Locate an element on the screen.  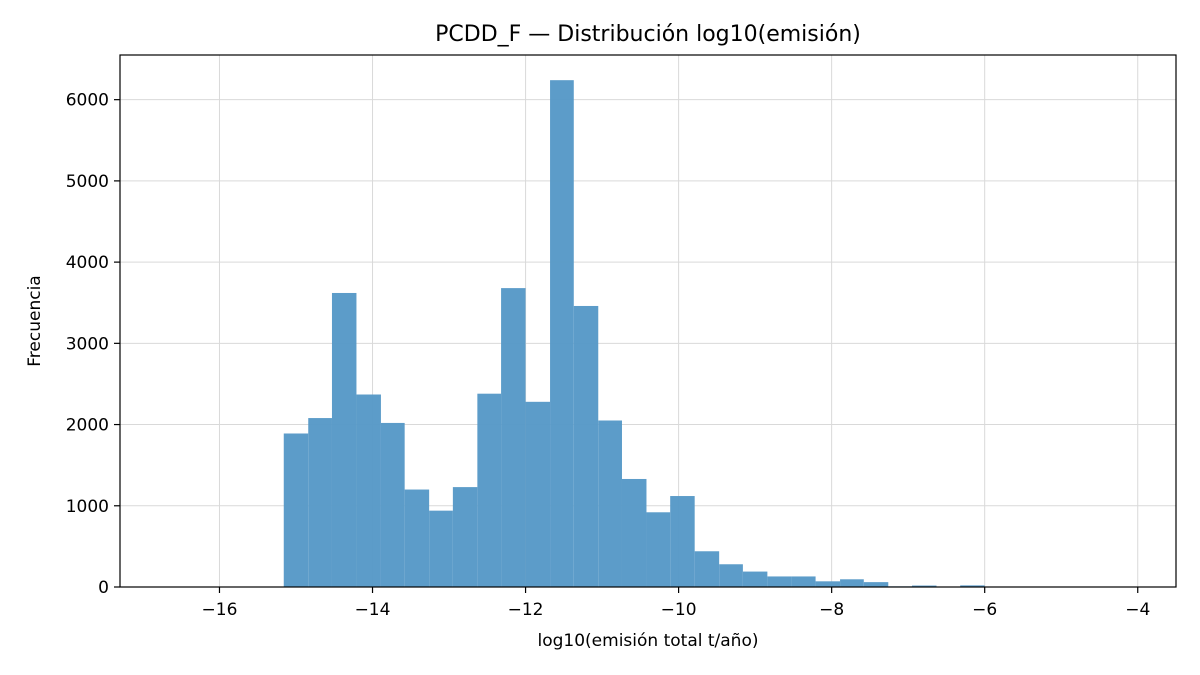
y-tick-label: 4000 is located at coordinates (87, 263).